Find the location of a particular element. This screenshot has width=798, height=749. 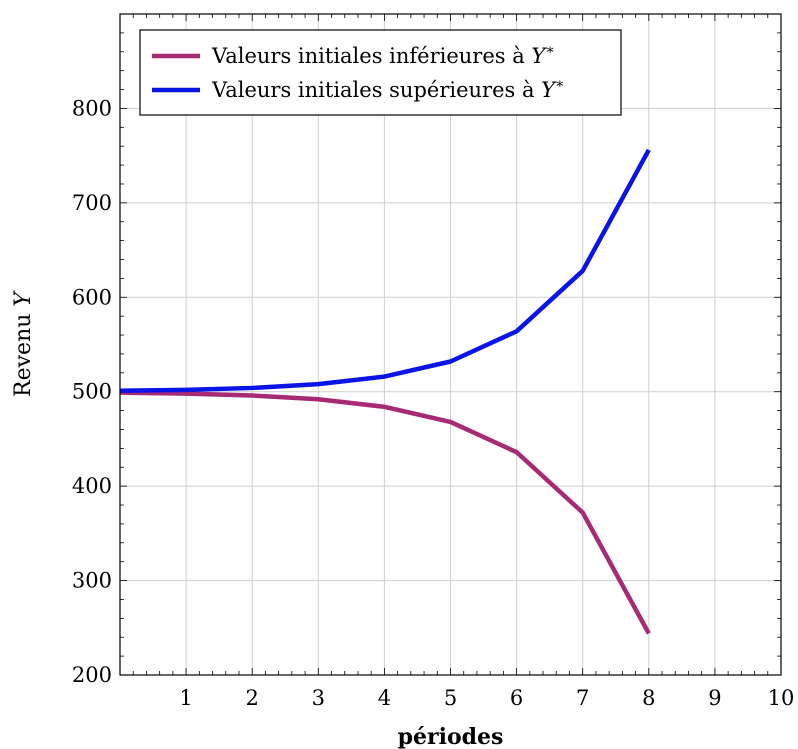

x-tick-label: 2 is located at coordinates (252, 698).